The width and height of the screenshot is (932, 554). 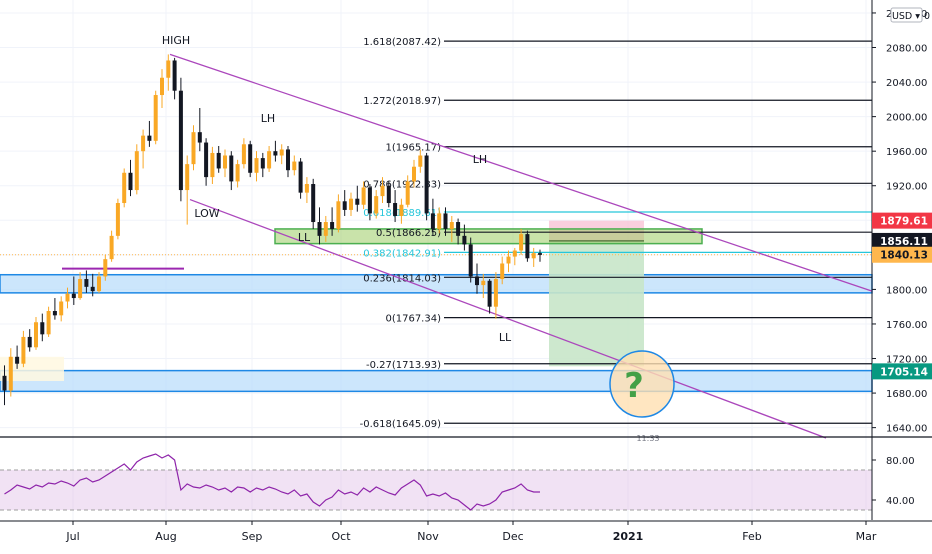 I want to click on take-profit-area, so click(x=596, y=303).